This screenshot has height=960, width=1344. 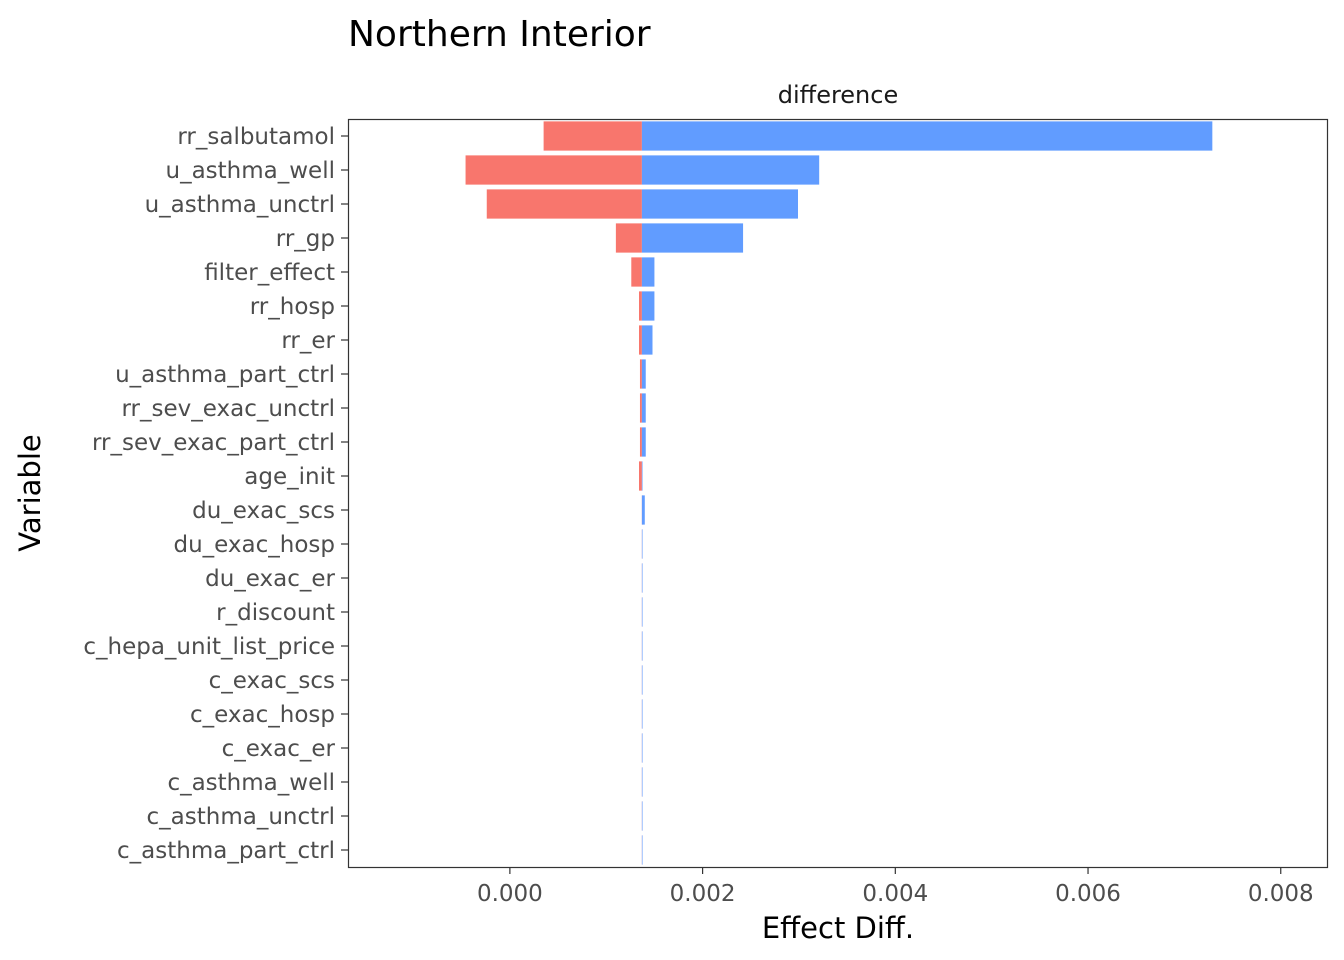 I want to click on bar-high-du_exac_er, so click(x=642, y=578).